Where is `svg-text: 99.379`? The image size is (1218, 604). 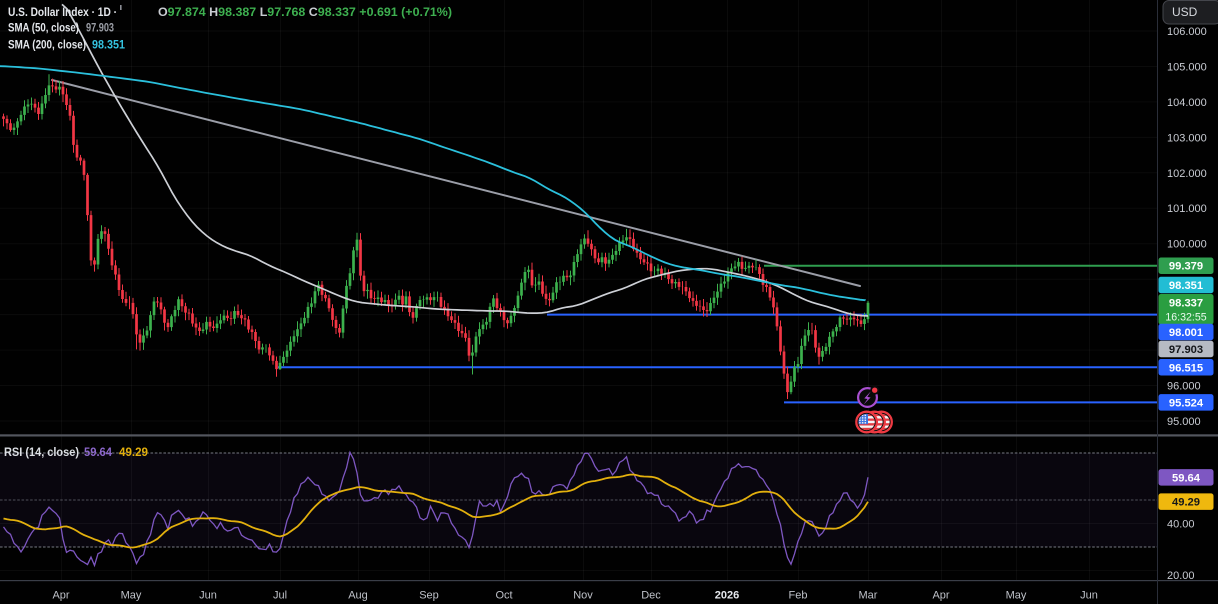 svg-text: 99.379 is located at coordinates (1186, 267).